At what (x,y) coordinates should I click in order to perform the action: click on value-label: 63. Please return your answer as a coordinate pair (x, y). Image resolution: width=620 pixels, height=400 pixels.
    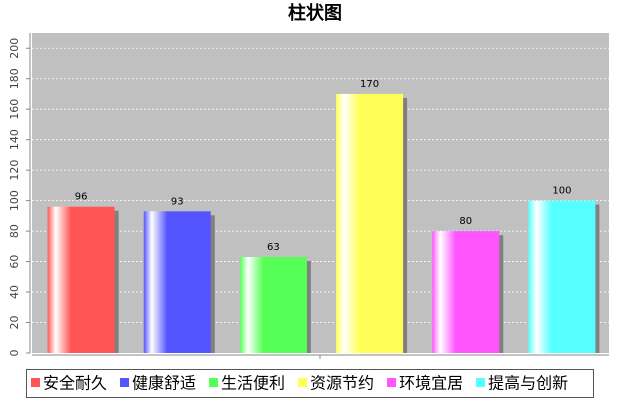
    Looking at the image, I should click on (273, 247).